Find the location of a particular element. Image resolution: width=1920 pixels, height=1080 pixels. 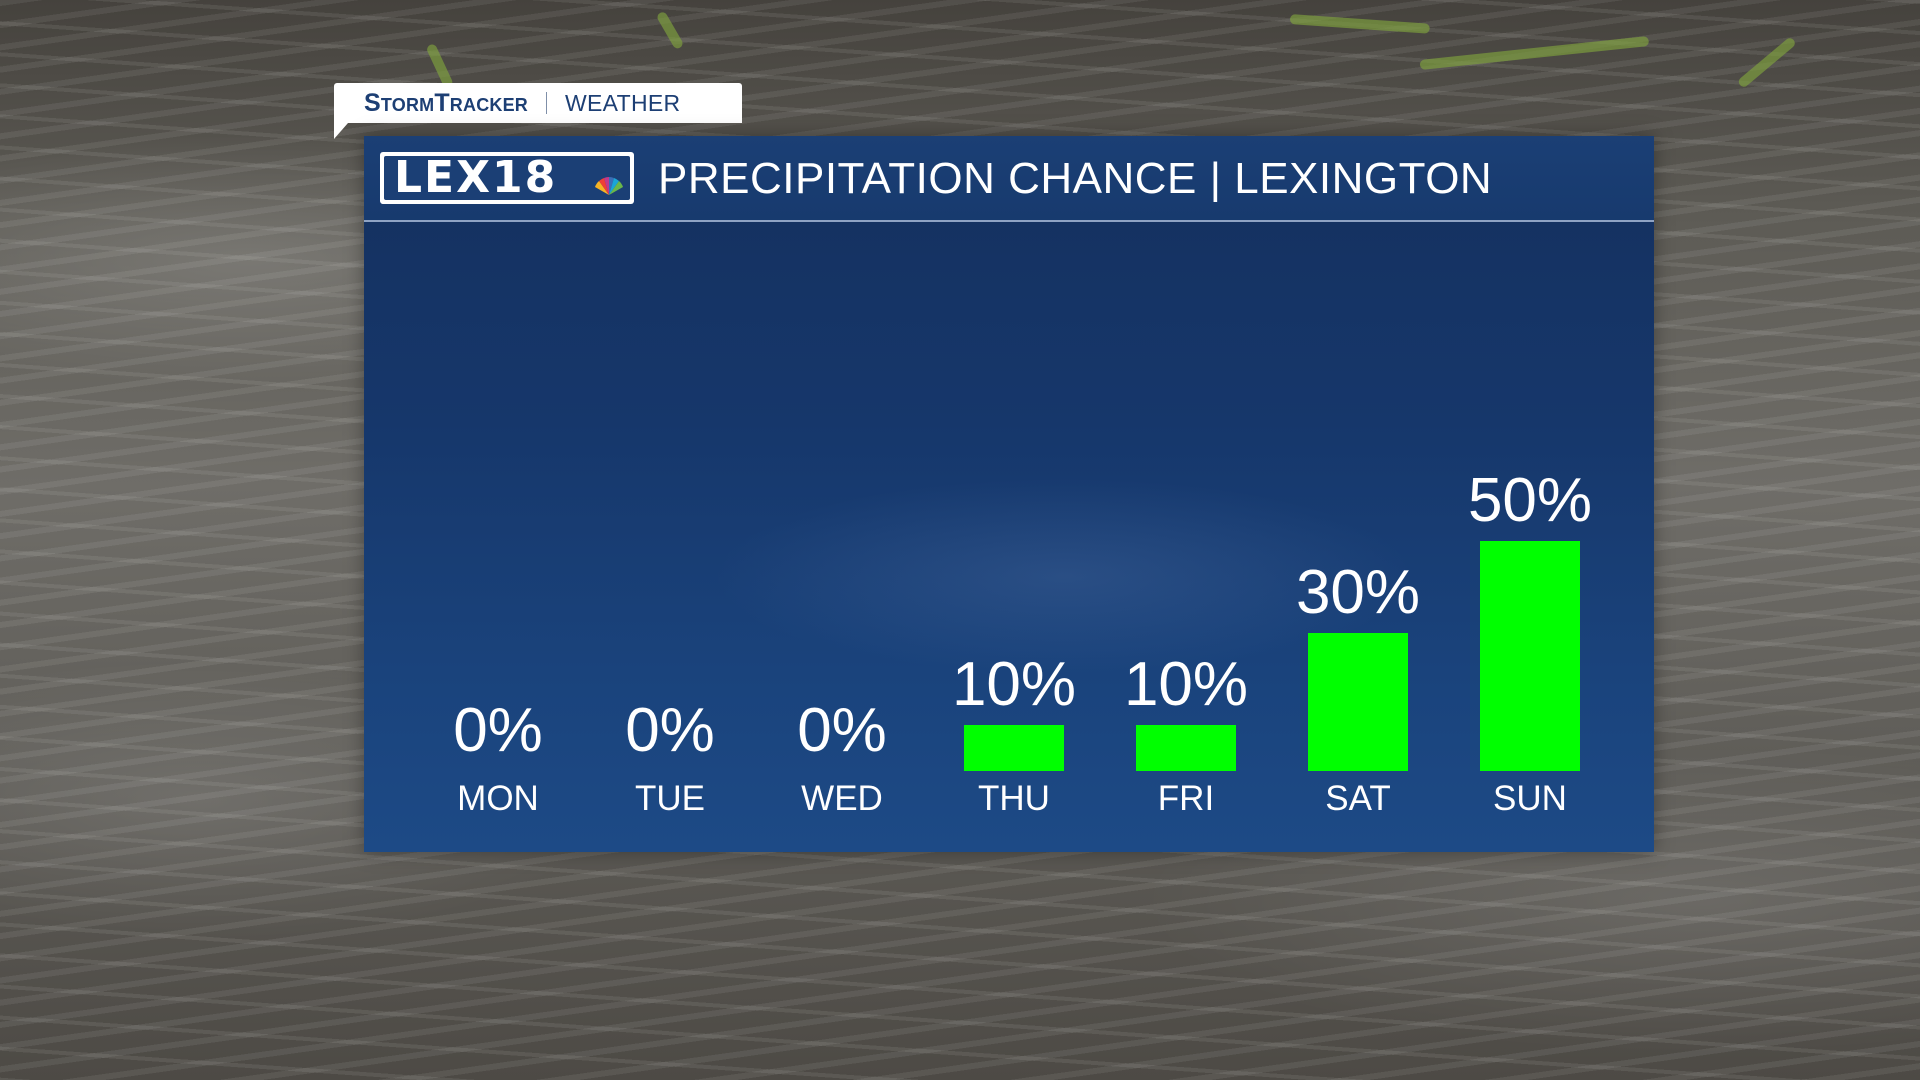

value-label-sun: 50% is located at coordinates (1530, 500).